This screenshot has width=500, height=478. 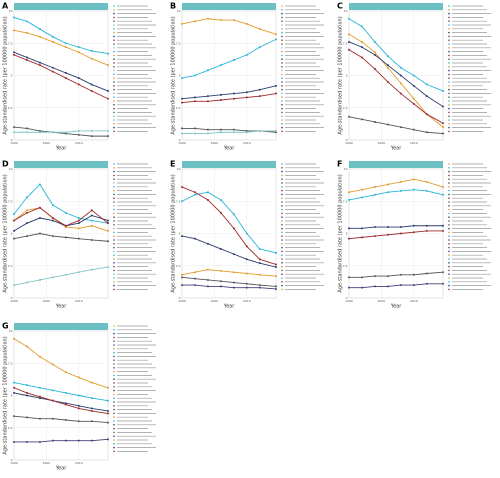 What do you see at coordinates (14, 143) in the screenshot?
I see `x-tick-label: 1990` at bounding box center [14, 143].